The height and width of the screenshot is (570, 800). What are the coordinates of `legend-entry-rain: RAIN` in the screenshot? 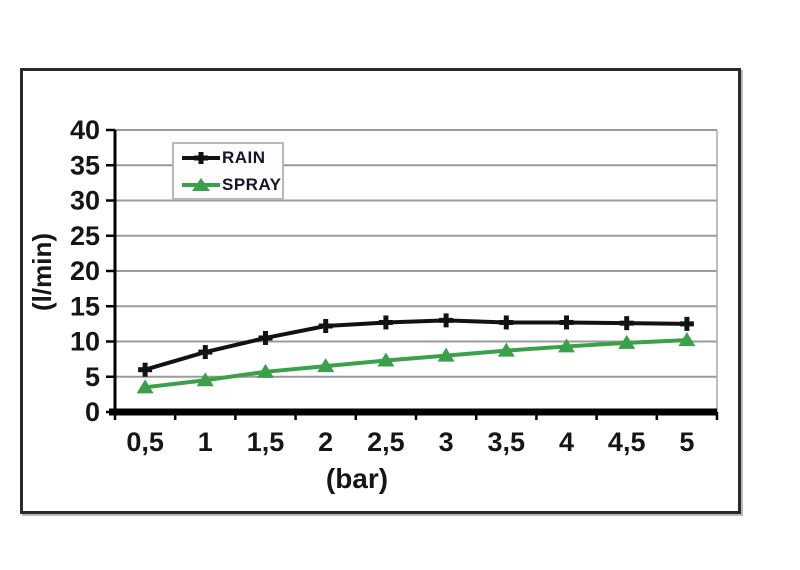 It's located at (231, 158).